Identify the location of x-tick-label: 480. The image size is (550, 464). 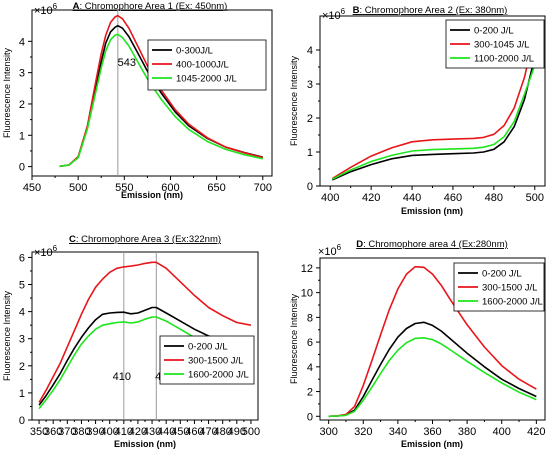
(494, 198).